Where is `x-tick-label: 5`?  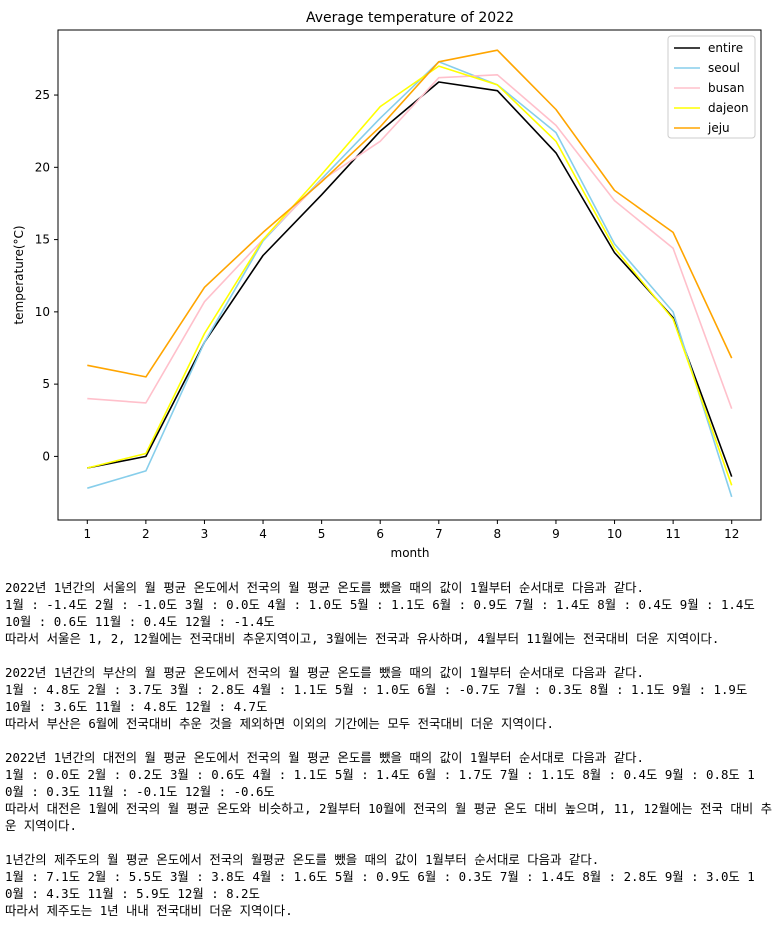
x-tick-label: 5 is located at coordinates (322, 534).